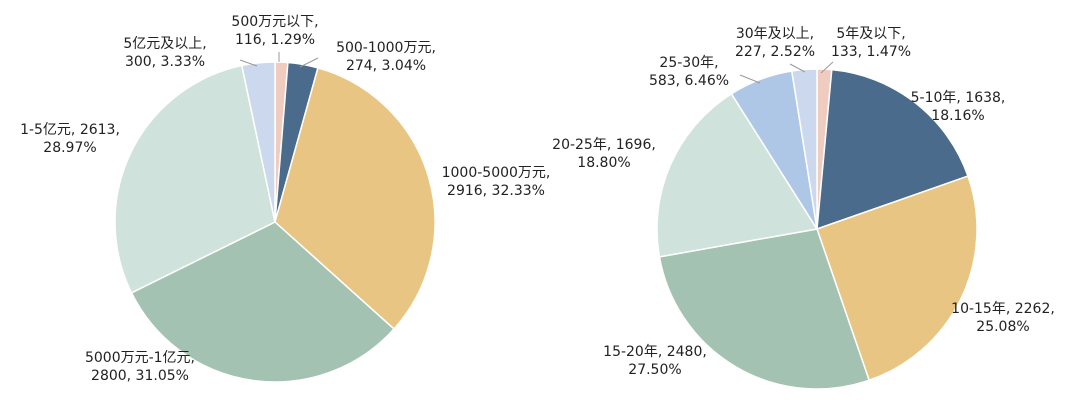 This screenshot has height=410, width=1080. Describe the element at coordinates (386, 48) in the screenshot. I see `data-label-line-1: 500-1000万元,` at that location.